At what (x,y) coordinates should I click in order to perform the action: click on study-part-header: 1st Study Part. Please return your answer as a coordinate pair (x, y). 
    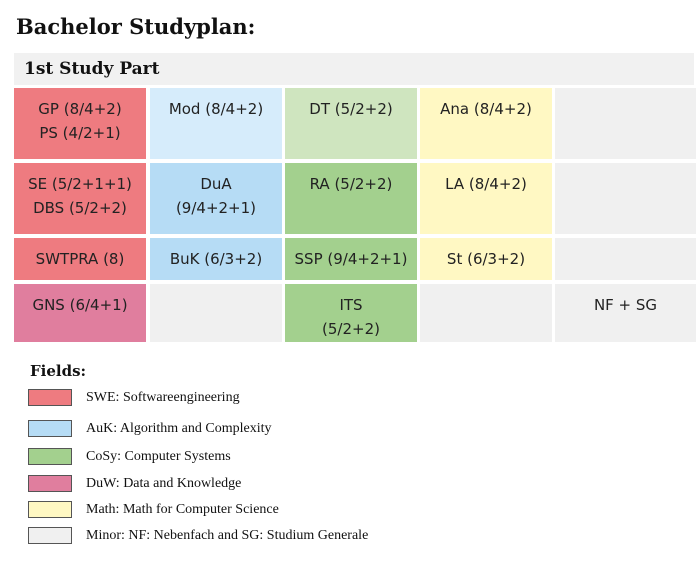
    Looking at the image, I should click on (354, 69).